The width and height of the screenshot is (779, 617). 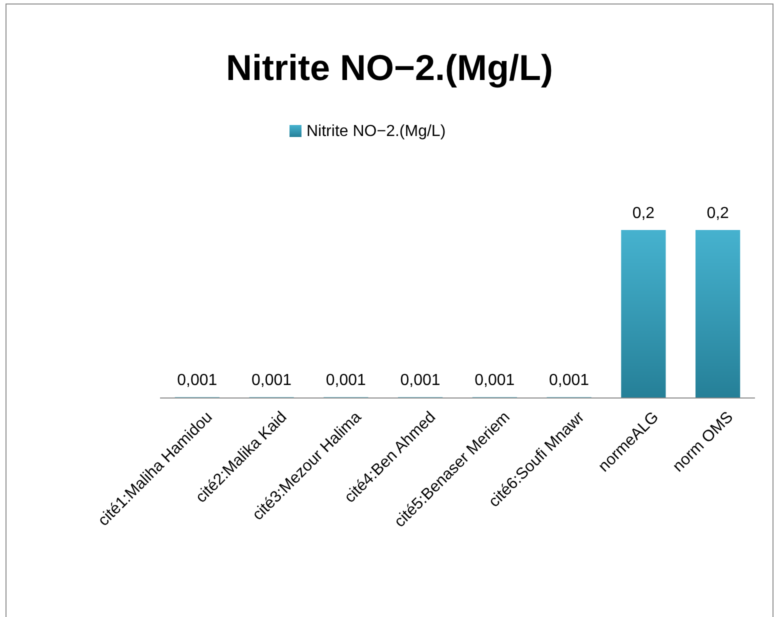 I want to click on chart-title: Nitrite NO−2.(Mg/L), so click(x=390, y=67).